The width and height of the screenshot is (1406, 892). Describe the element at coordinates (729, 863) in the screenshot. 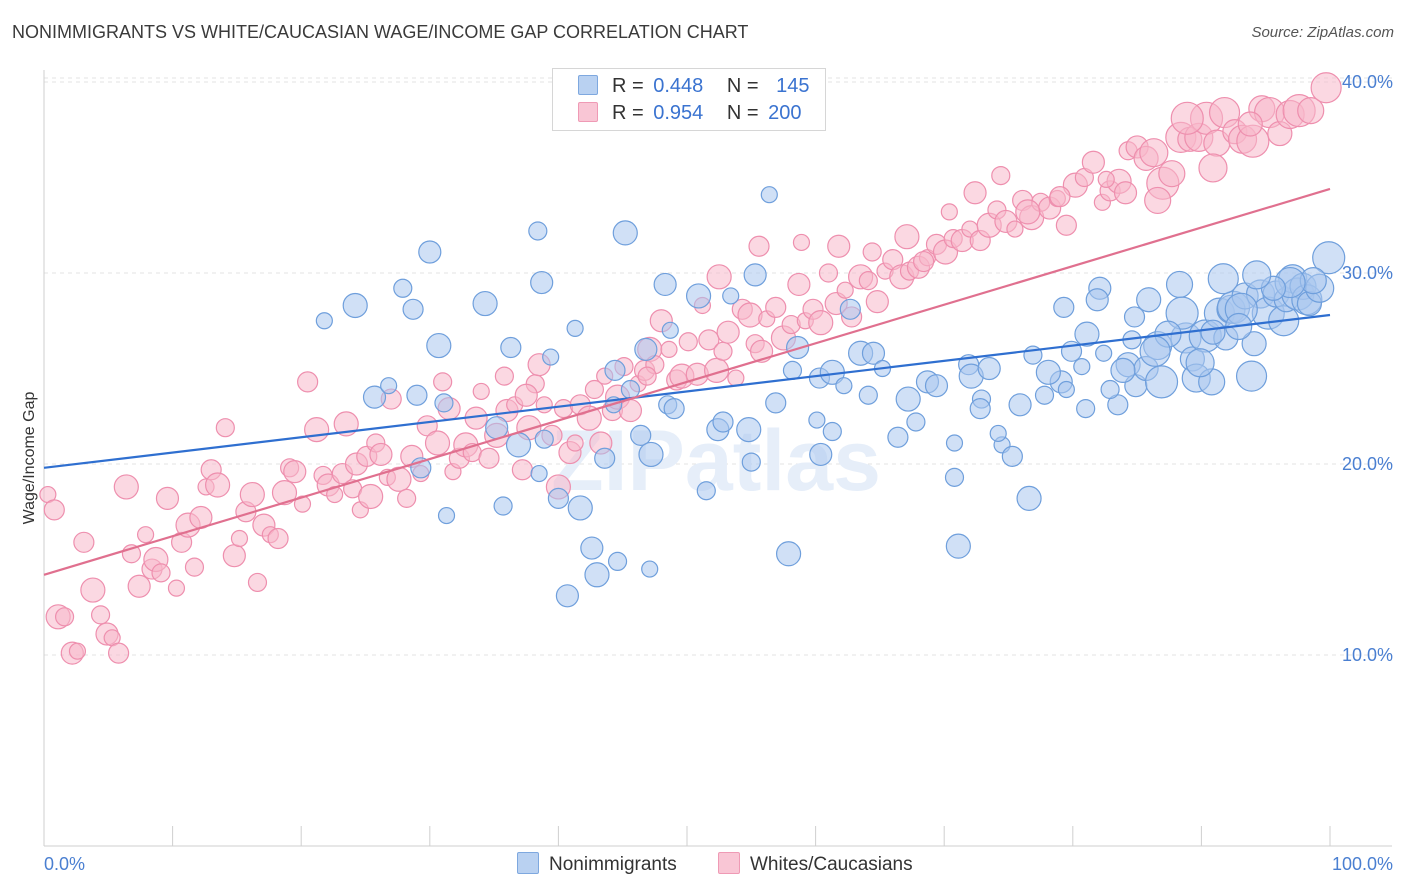

I see `bottom-legend-swatch-pink` at that location.